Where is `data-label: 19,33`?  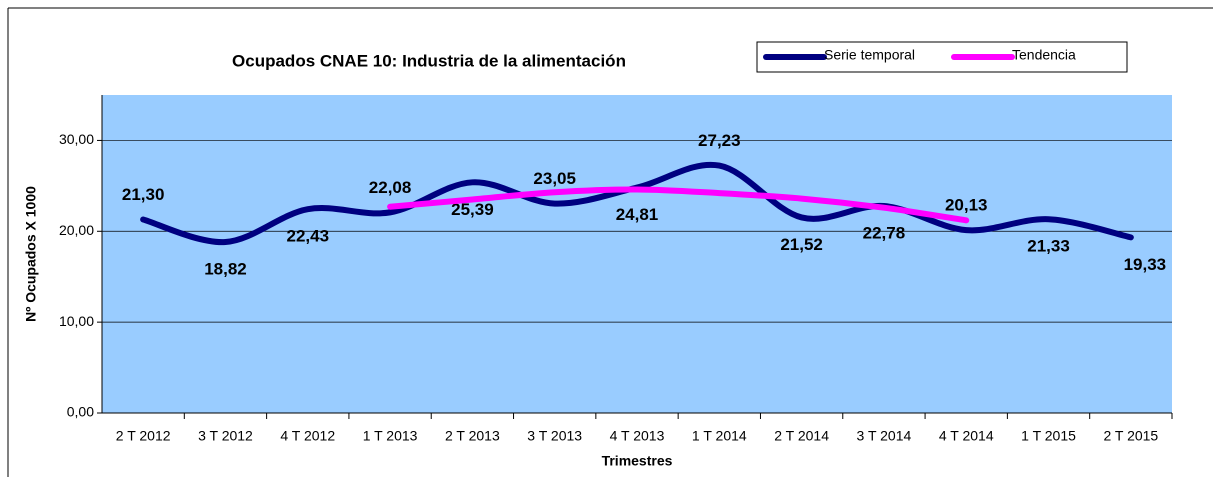 data-label: 19,33 is located at coordinates (1145, 264).